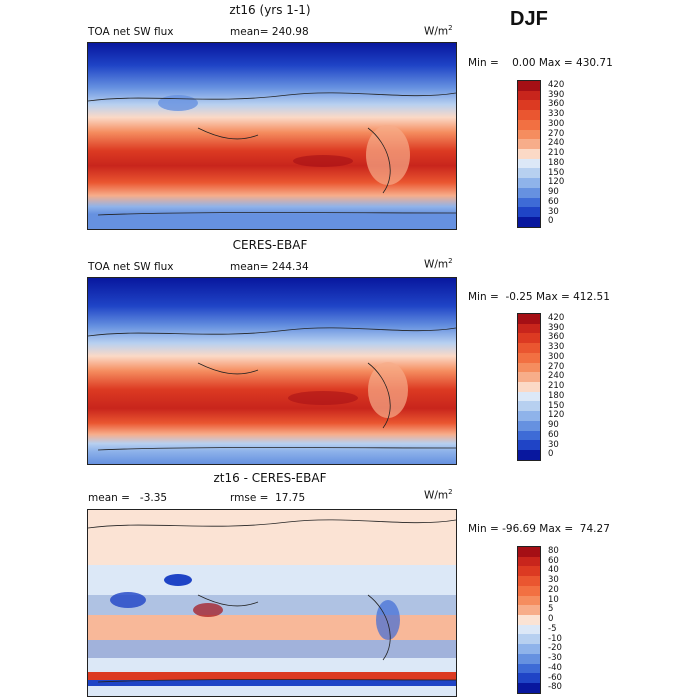  I want to click on panel3-colorbar, so click(529, 620).